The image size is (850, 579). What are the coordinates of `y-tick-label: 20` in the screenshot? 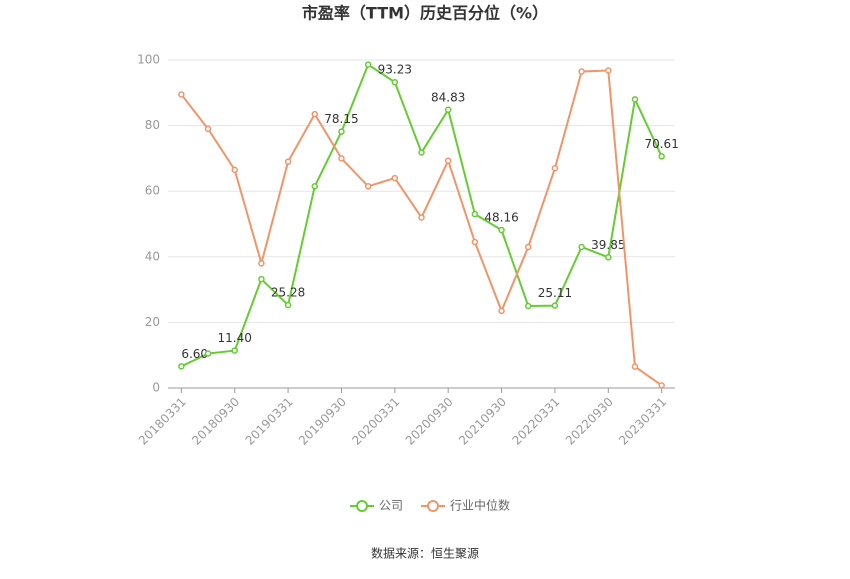 It's located at (152, 322).